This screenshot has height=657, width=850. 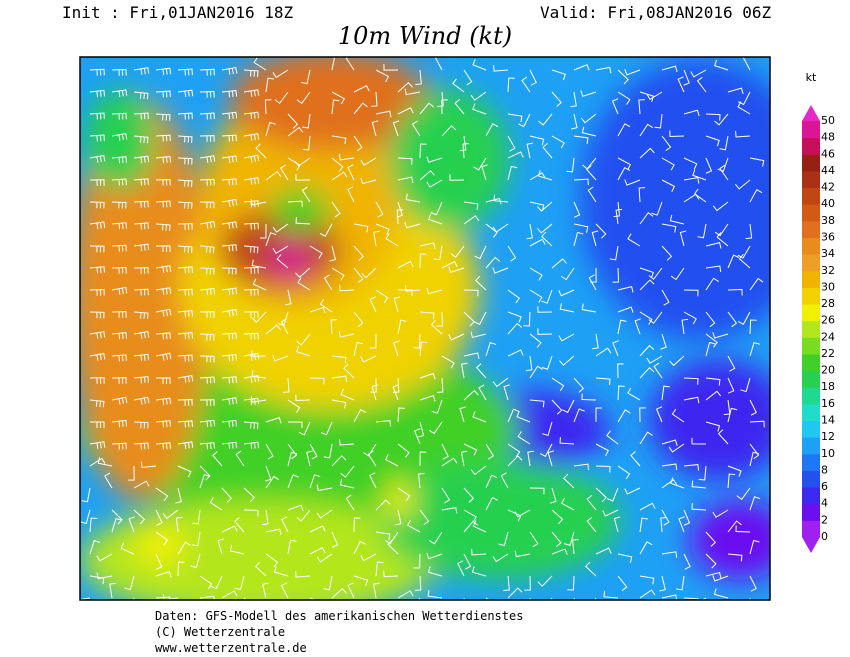 I want to click on colorbar-label: 28, so click(x=828, y=303).